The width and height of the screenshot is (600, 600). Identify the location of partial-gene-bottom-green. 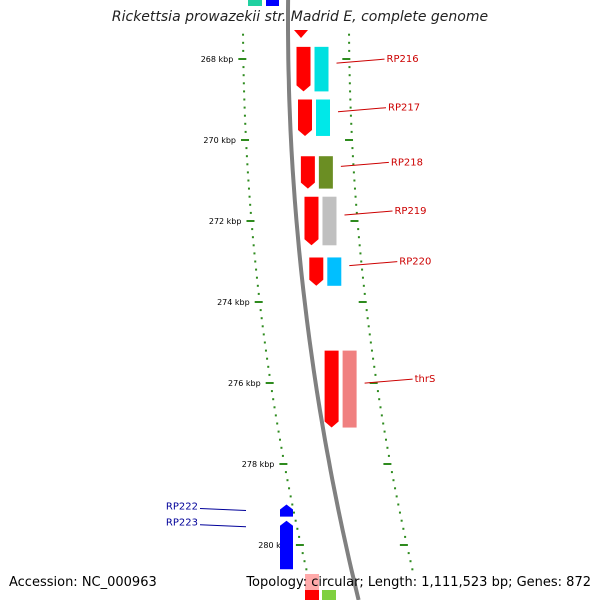
(329, 595).